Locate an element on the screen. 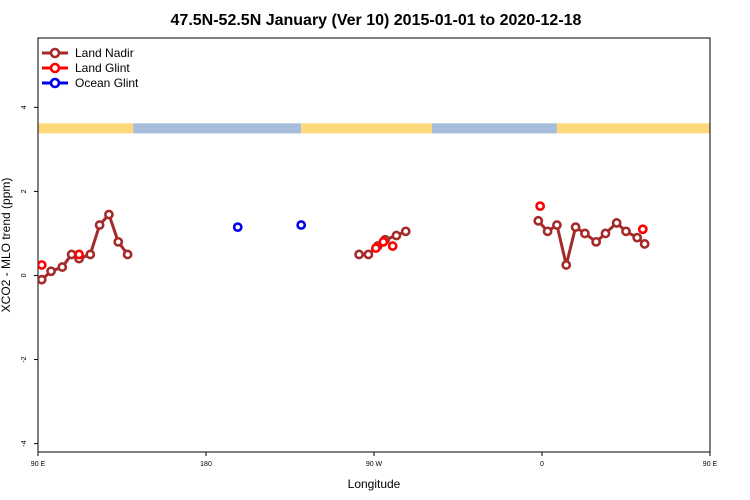 The width and height of the screenshot is (750, 500). y-axis: -4 -2 0 2 4 is located at coordinates (29, 276).